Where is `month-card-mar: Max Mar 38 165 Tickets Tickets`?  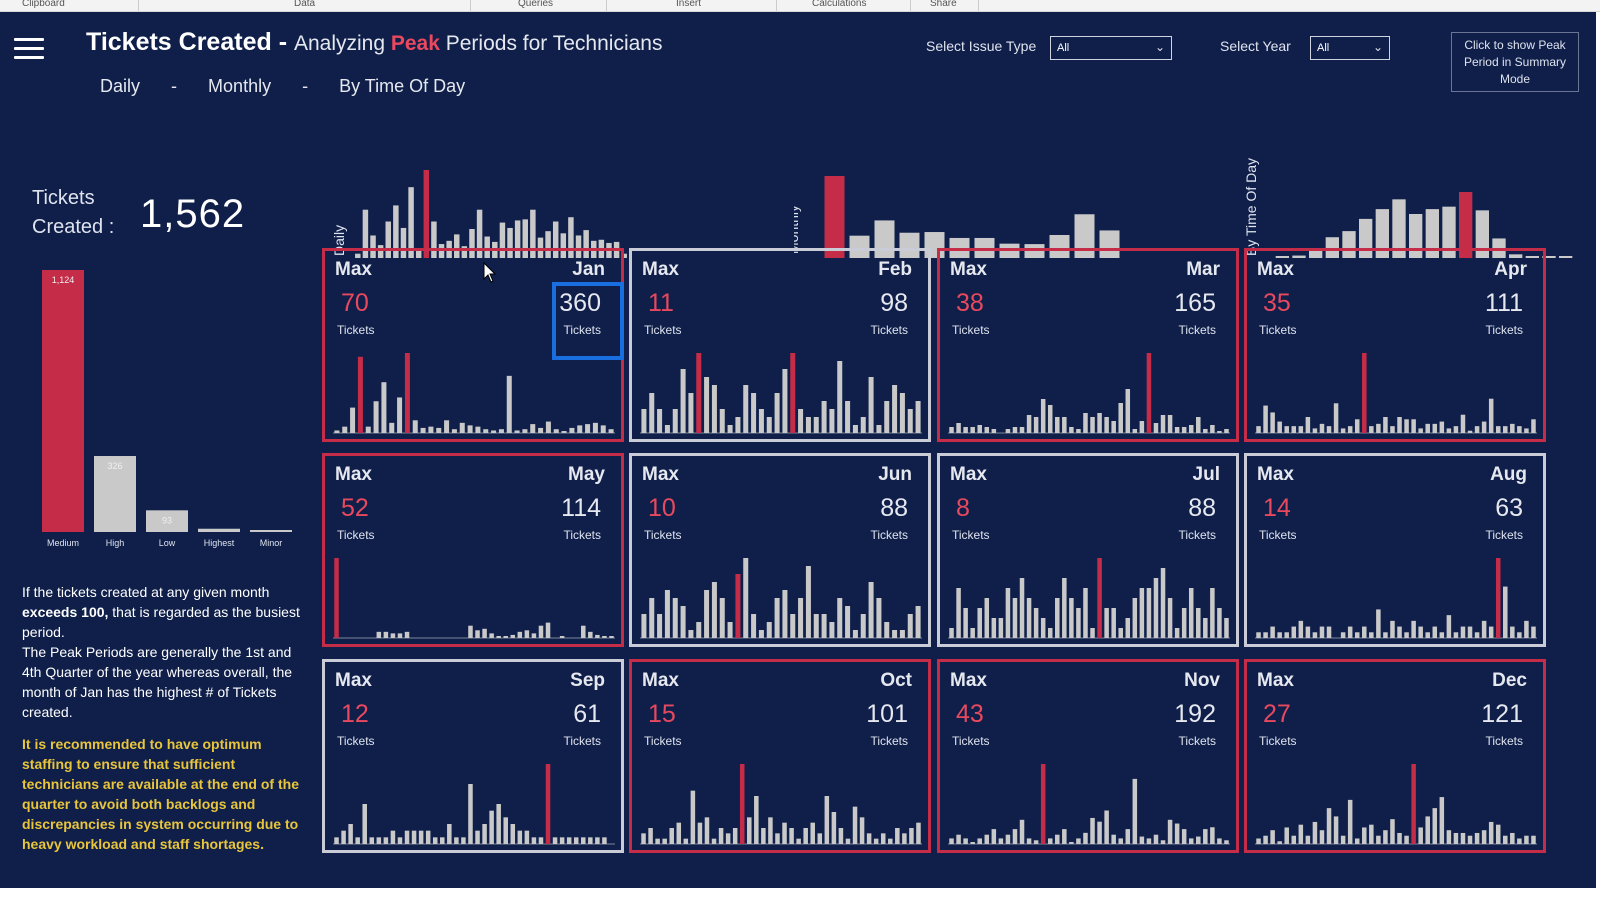
month-card-mar: Max Mar 38 165 Tickets Tickets is located at coordinates (1088, 345).